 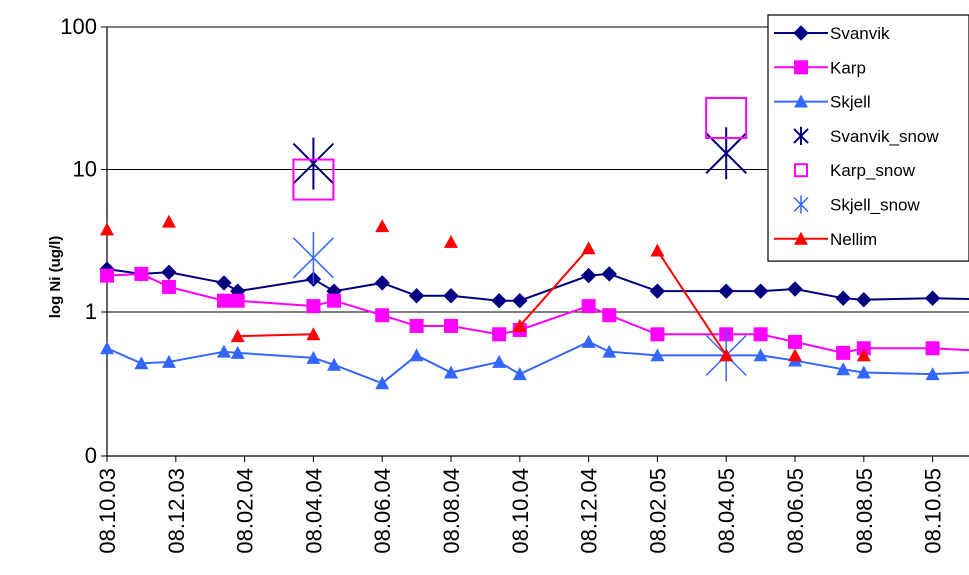 What do you see at coordinates (83, 241) in the screenshot?
I see `y-axis: 0 1 10 100` at bounding box center [83, 241].